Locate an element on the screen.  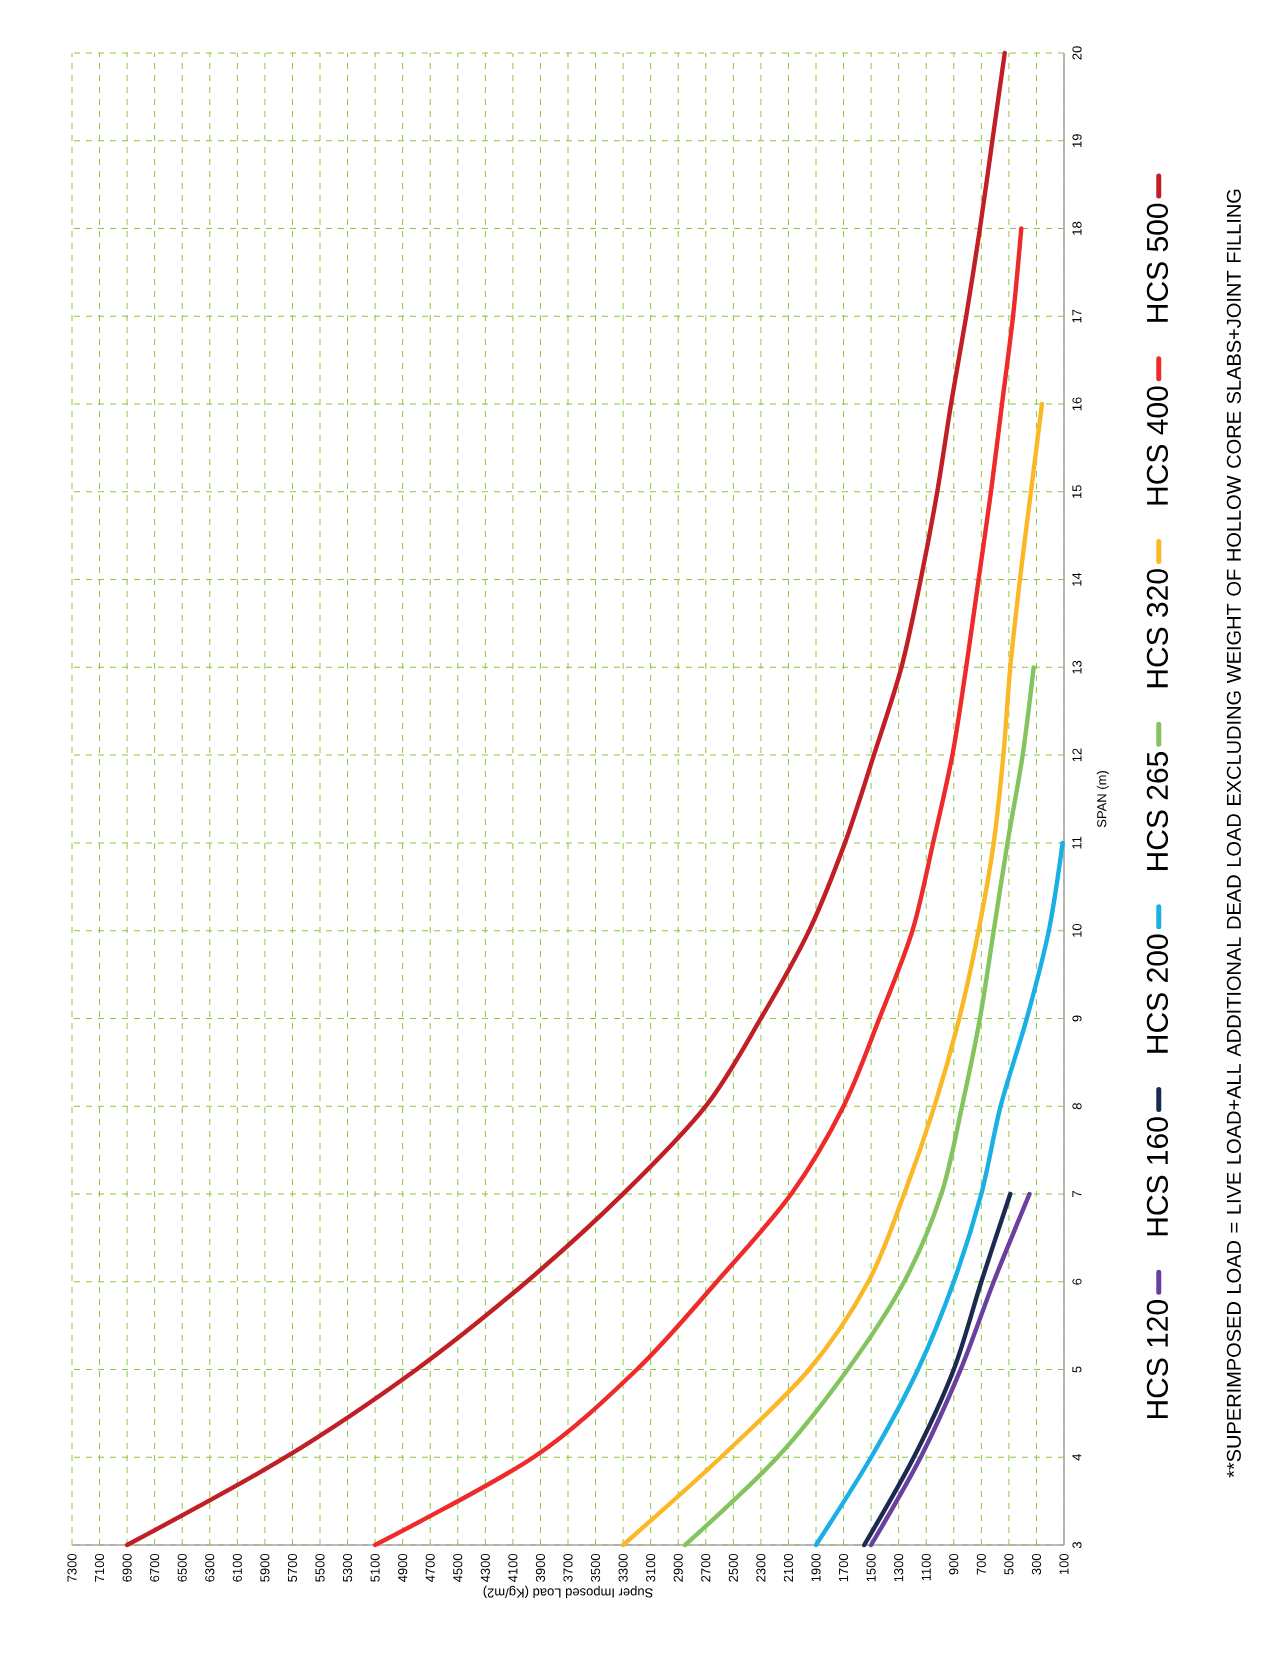
x-tick-label: 1100 is located at coordinates (926, 1567).